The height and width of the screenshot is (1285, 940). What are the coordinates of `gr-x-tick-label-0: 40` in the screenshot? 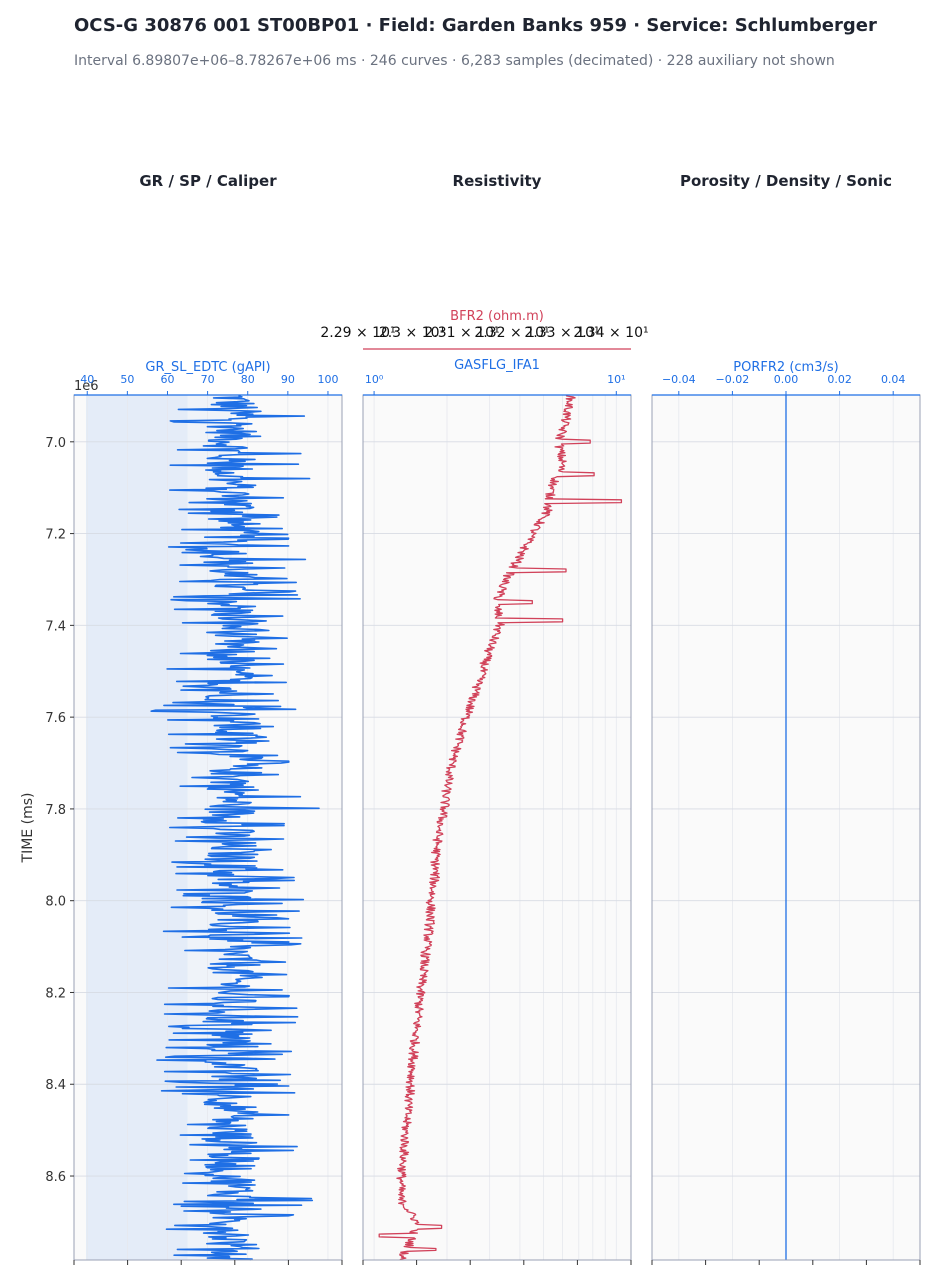 It's located at (87, 379).